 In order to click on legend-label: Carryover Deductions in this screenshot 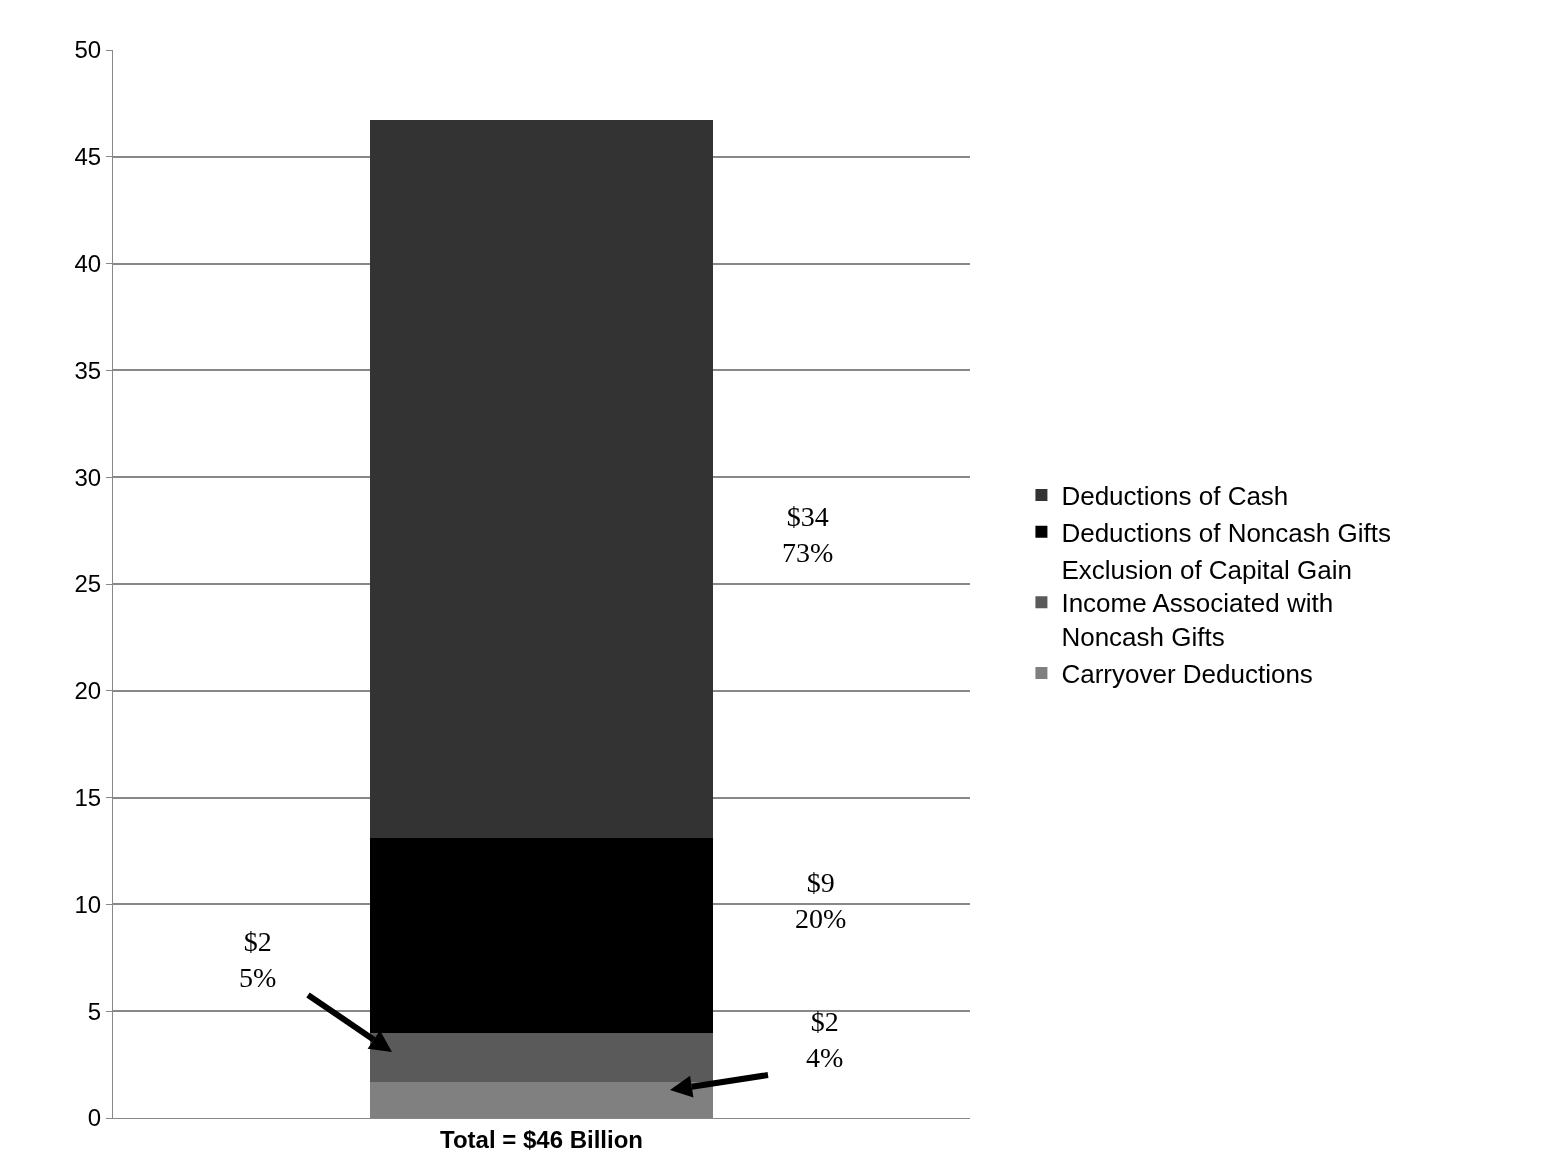, I will do `click(1187, 674)`.